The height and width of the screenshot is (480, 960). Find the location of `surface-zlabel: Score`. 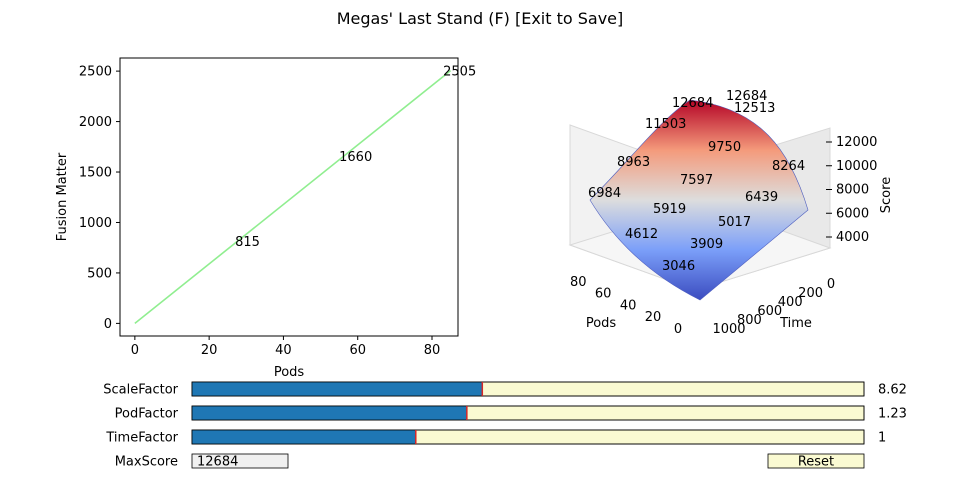

surface-zlabel: Score is located at coordinates (886, 195).